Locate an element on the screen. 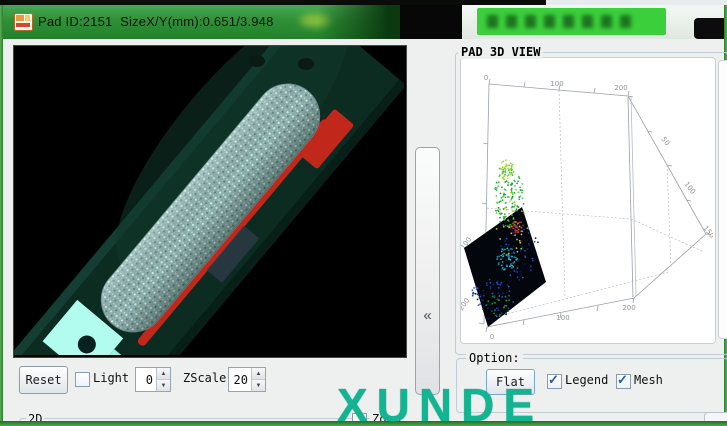 This screenshot has width=727, height=426. zscale-stepper-value: 20 is located at coordinates (240, 379).